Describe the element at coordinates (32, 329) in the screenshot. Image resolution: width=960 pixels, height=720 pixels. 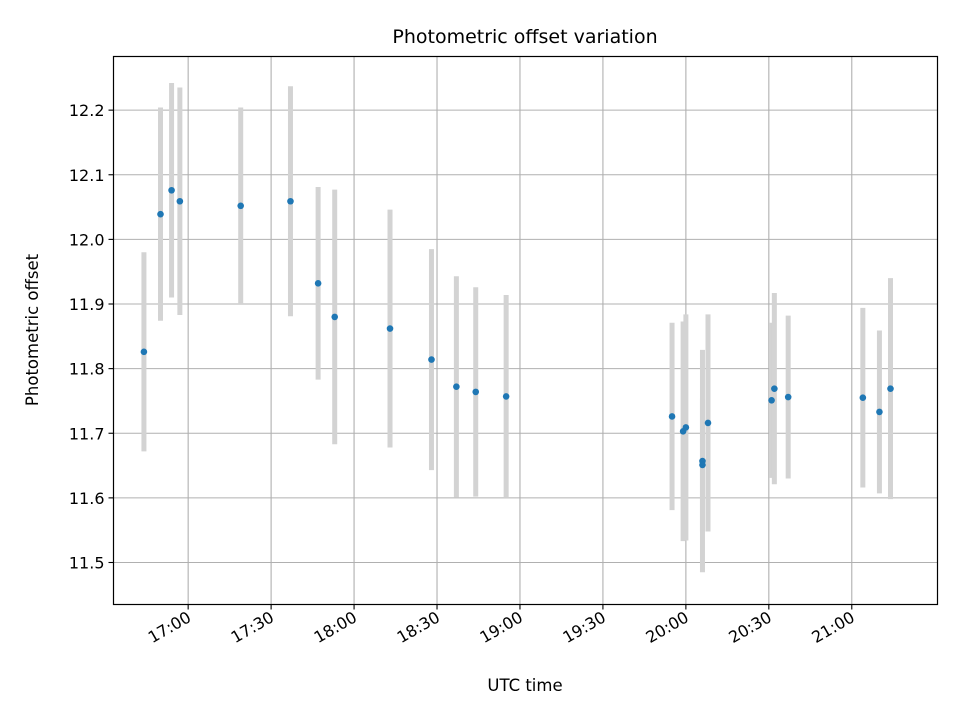
I see `y-axis-title: Photometric offset` at that location.